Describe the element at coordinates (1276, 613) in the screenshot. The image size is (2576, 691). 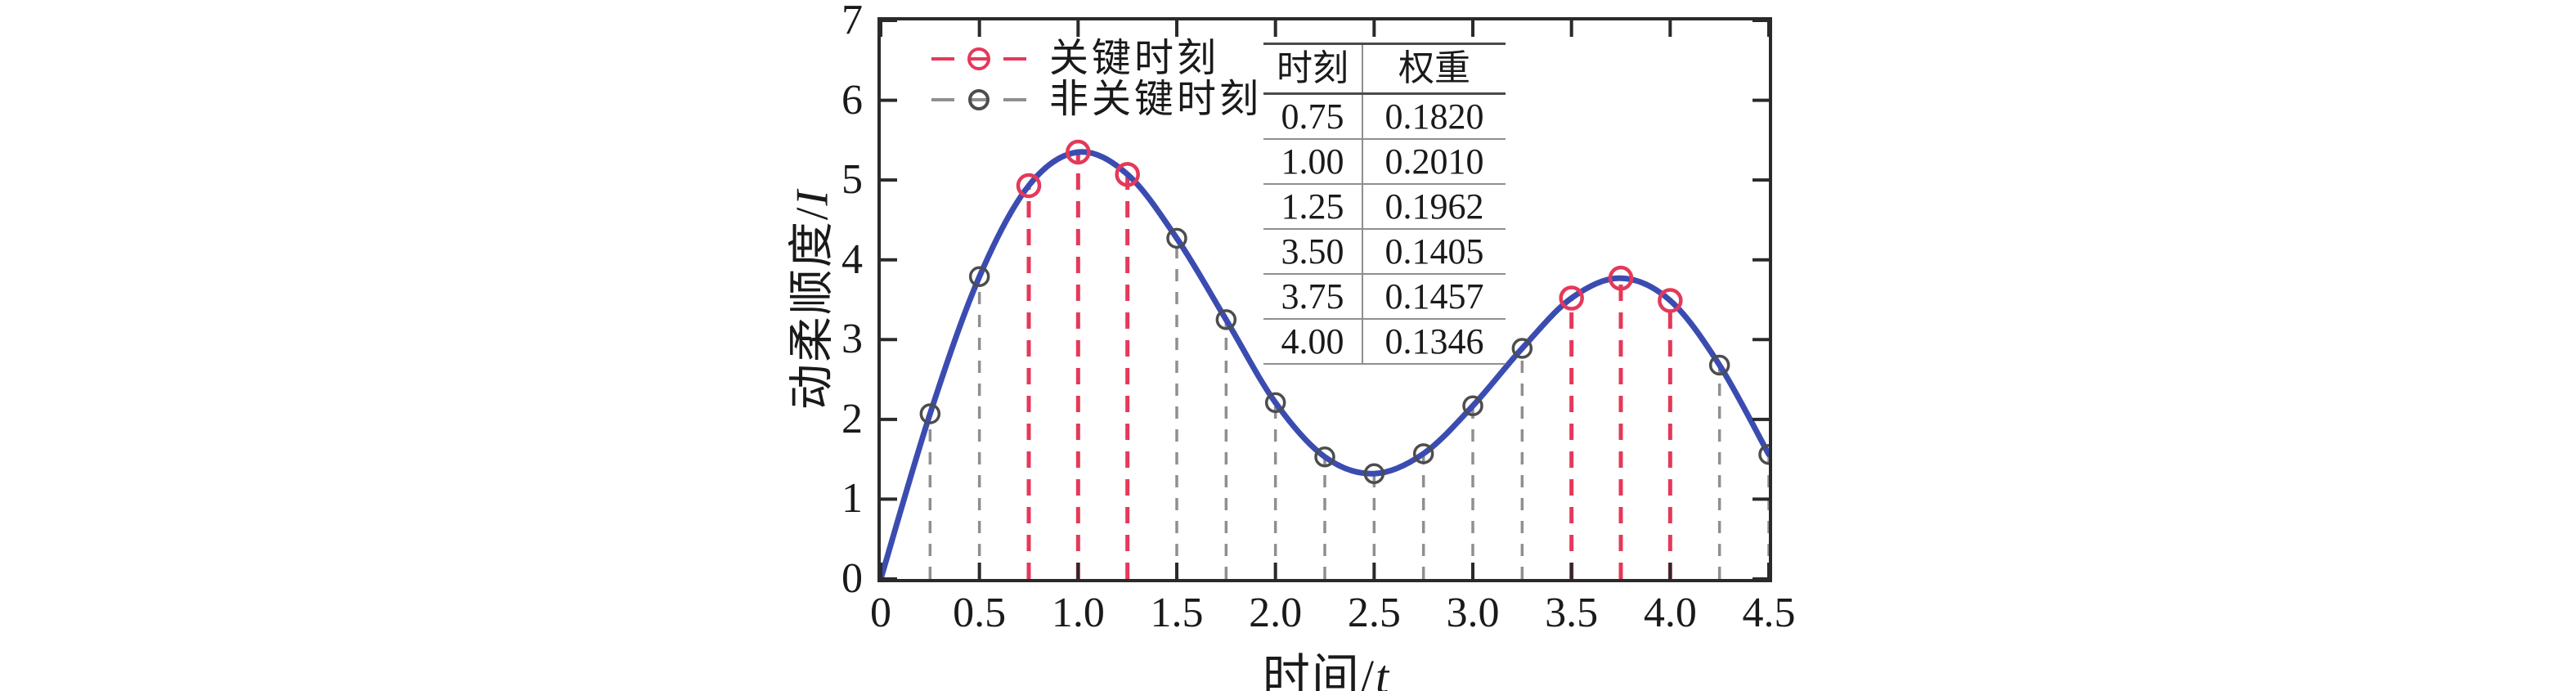
I see `x-tick-label: 2.0` at that location.